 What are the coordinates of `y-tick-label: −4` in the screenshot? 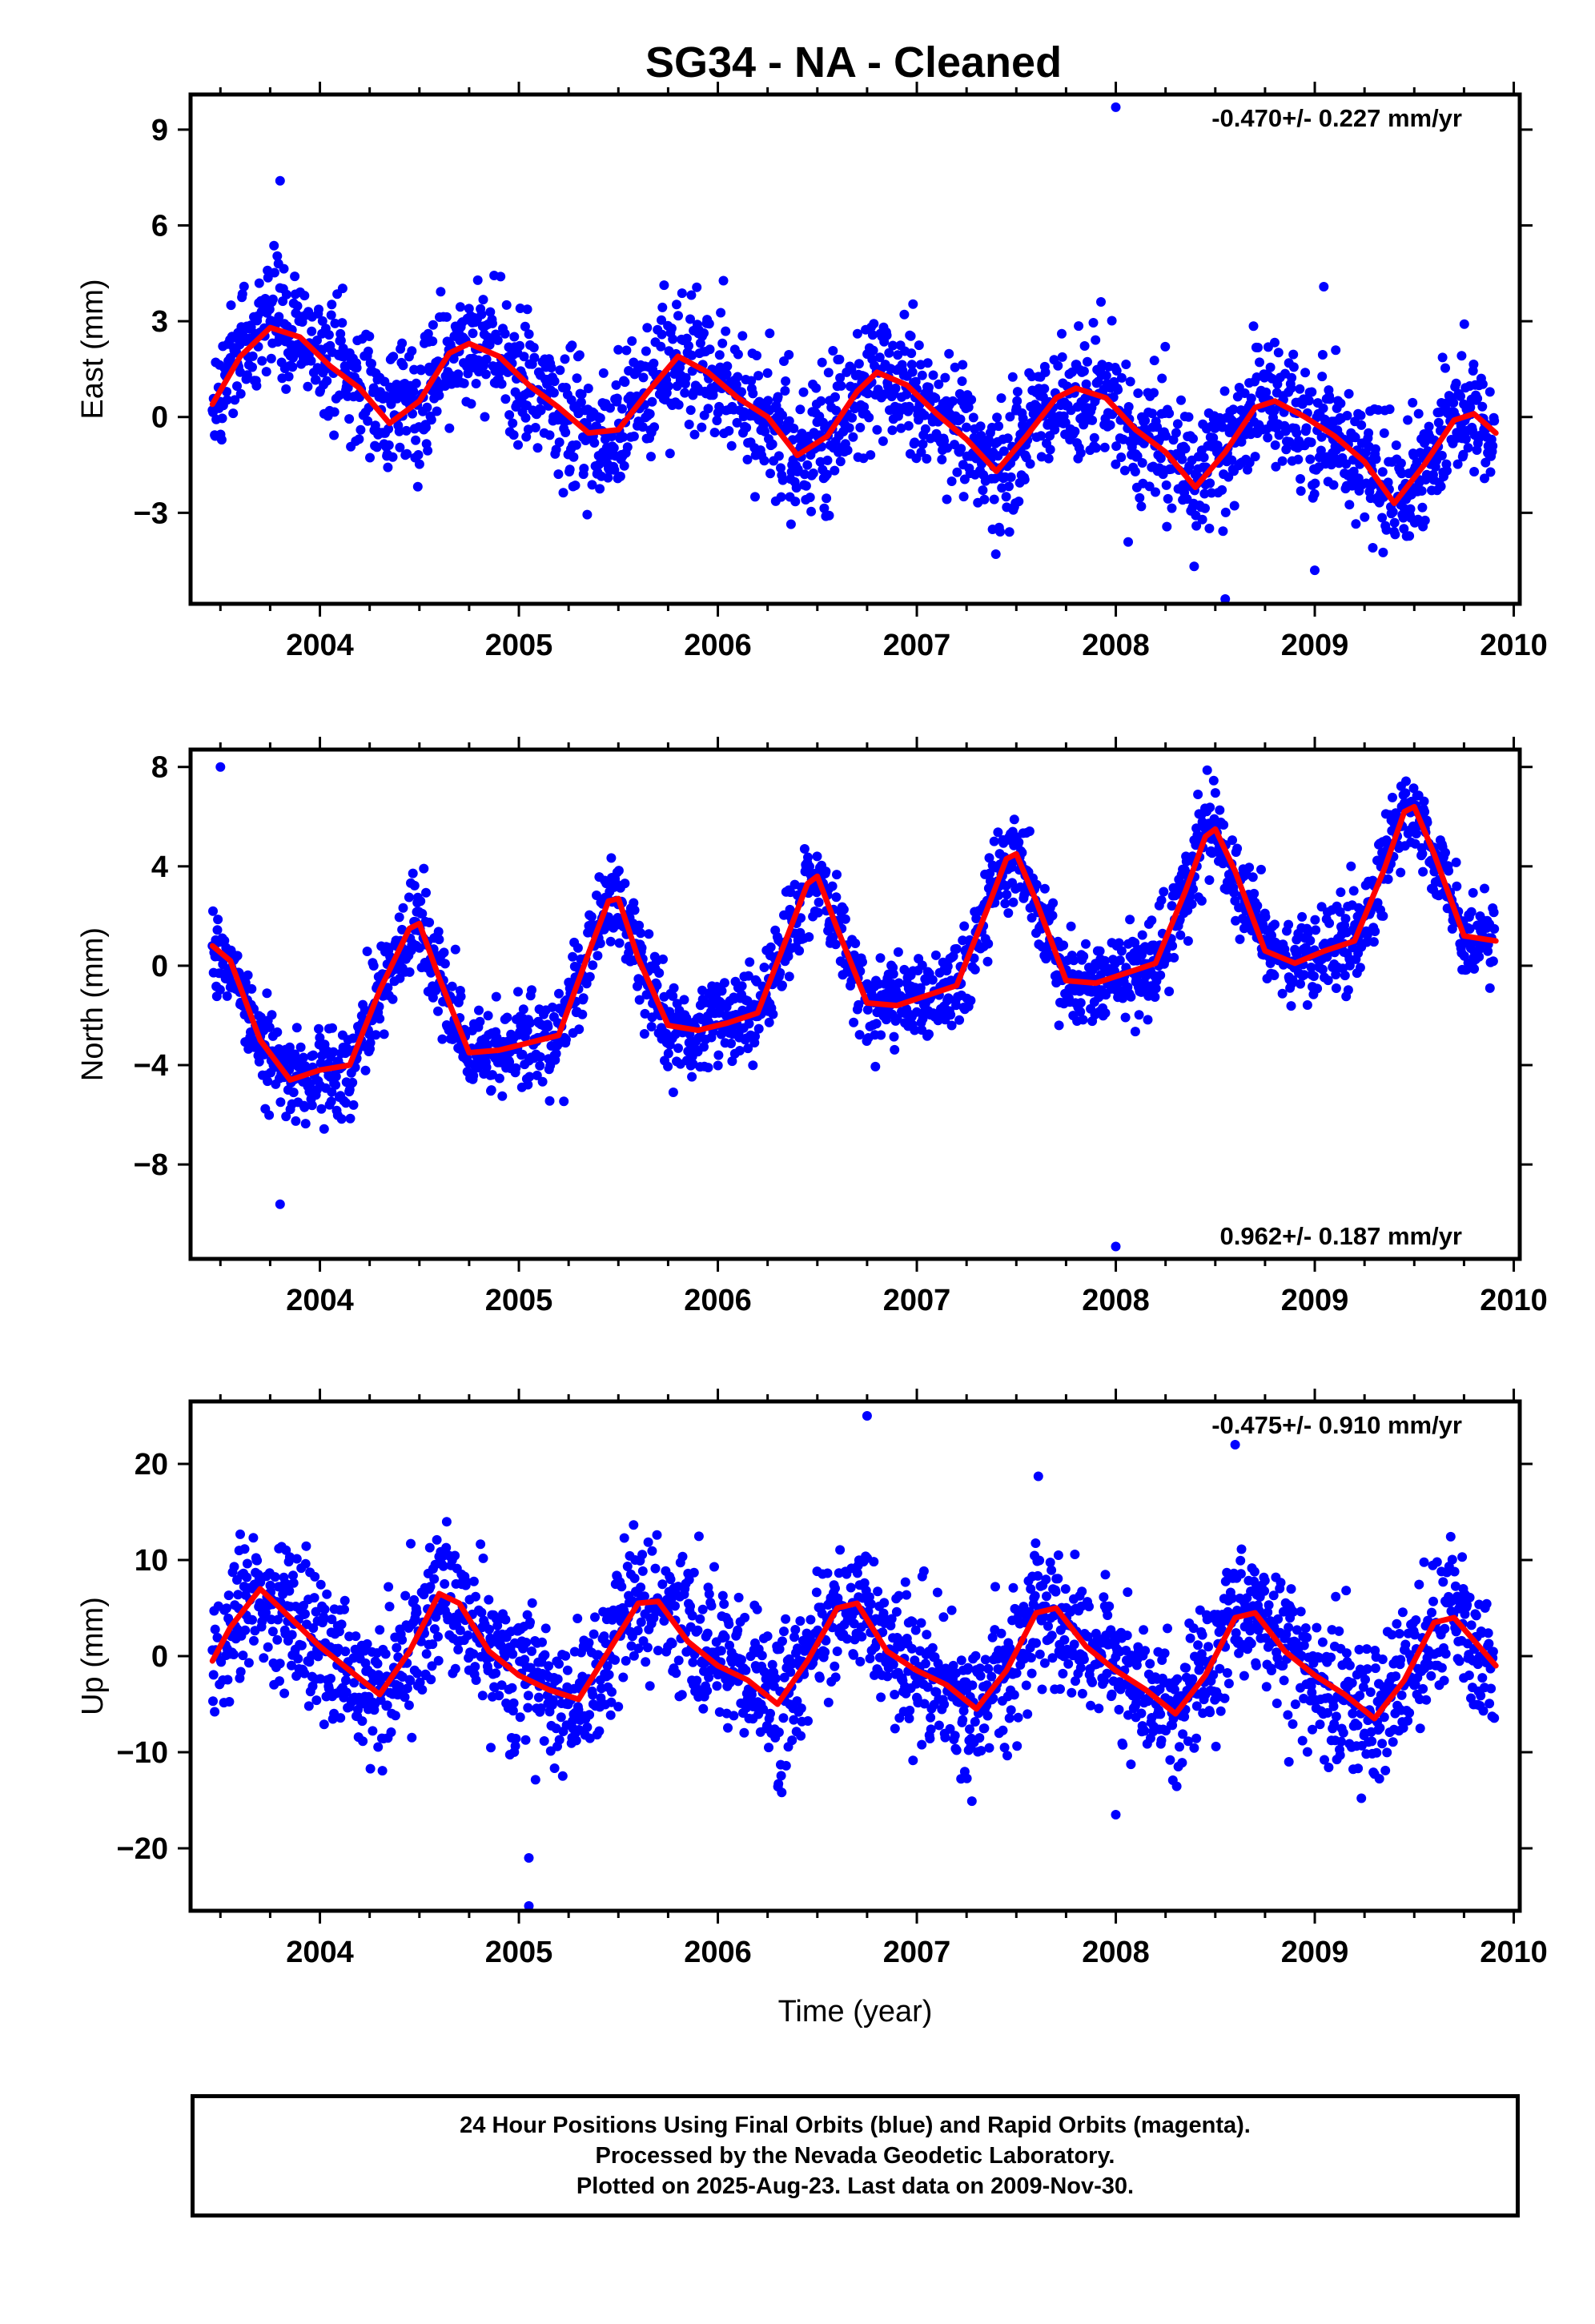 It's located at (151, 1066).